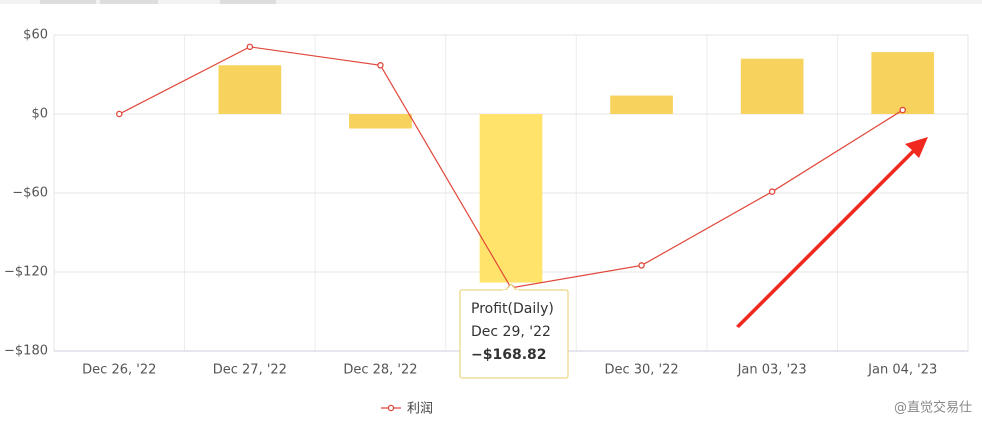 The width and height of the screenshot is (982, 436). What do you see at coordinates (933, 408) in the screenshot?
I see `watermark: @直觉交易仕` at bounding box center [933, 408].